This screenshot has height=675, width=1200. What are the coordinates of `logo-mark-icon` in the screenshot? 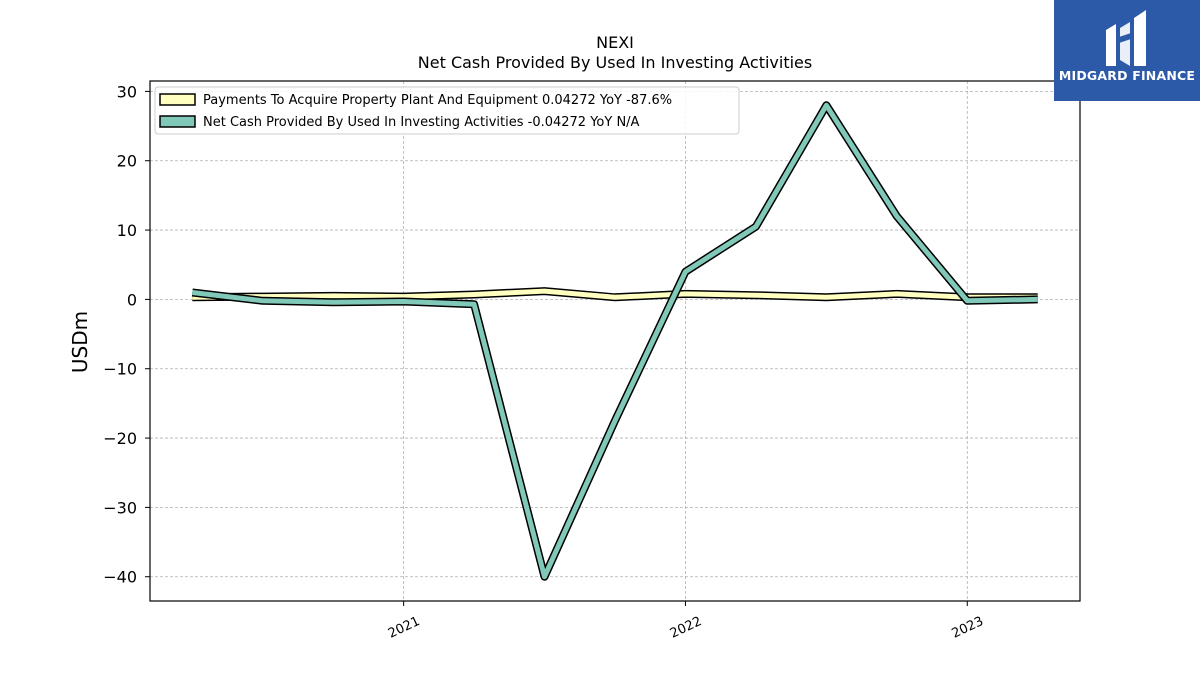 It's located at (1126, 38).